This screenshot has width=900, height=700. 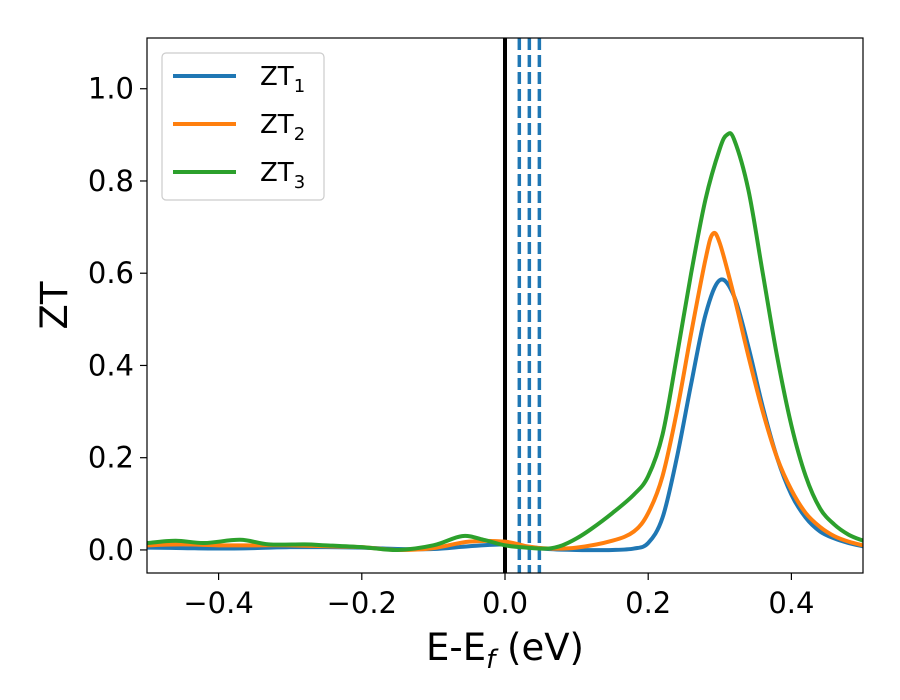 What do you see at coordinates (54, 305) in the screenshot?
I see `y-axis-title: ZT` at bounding box center [54, 305].